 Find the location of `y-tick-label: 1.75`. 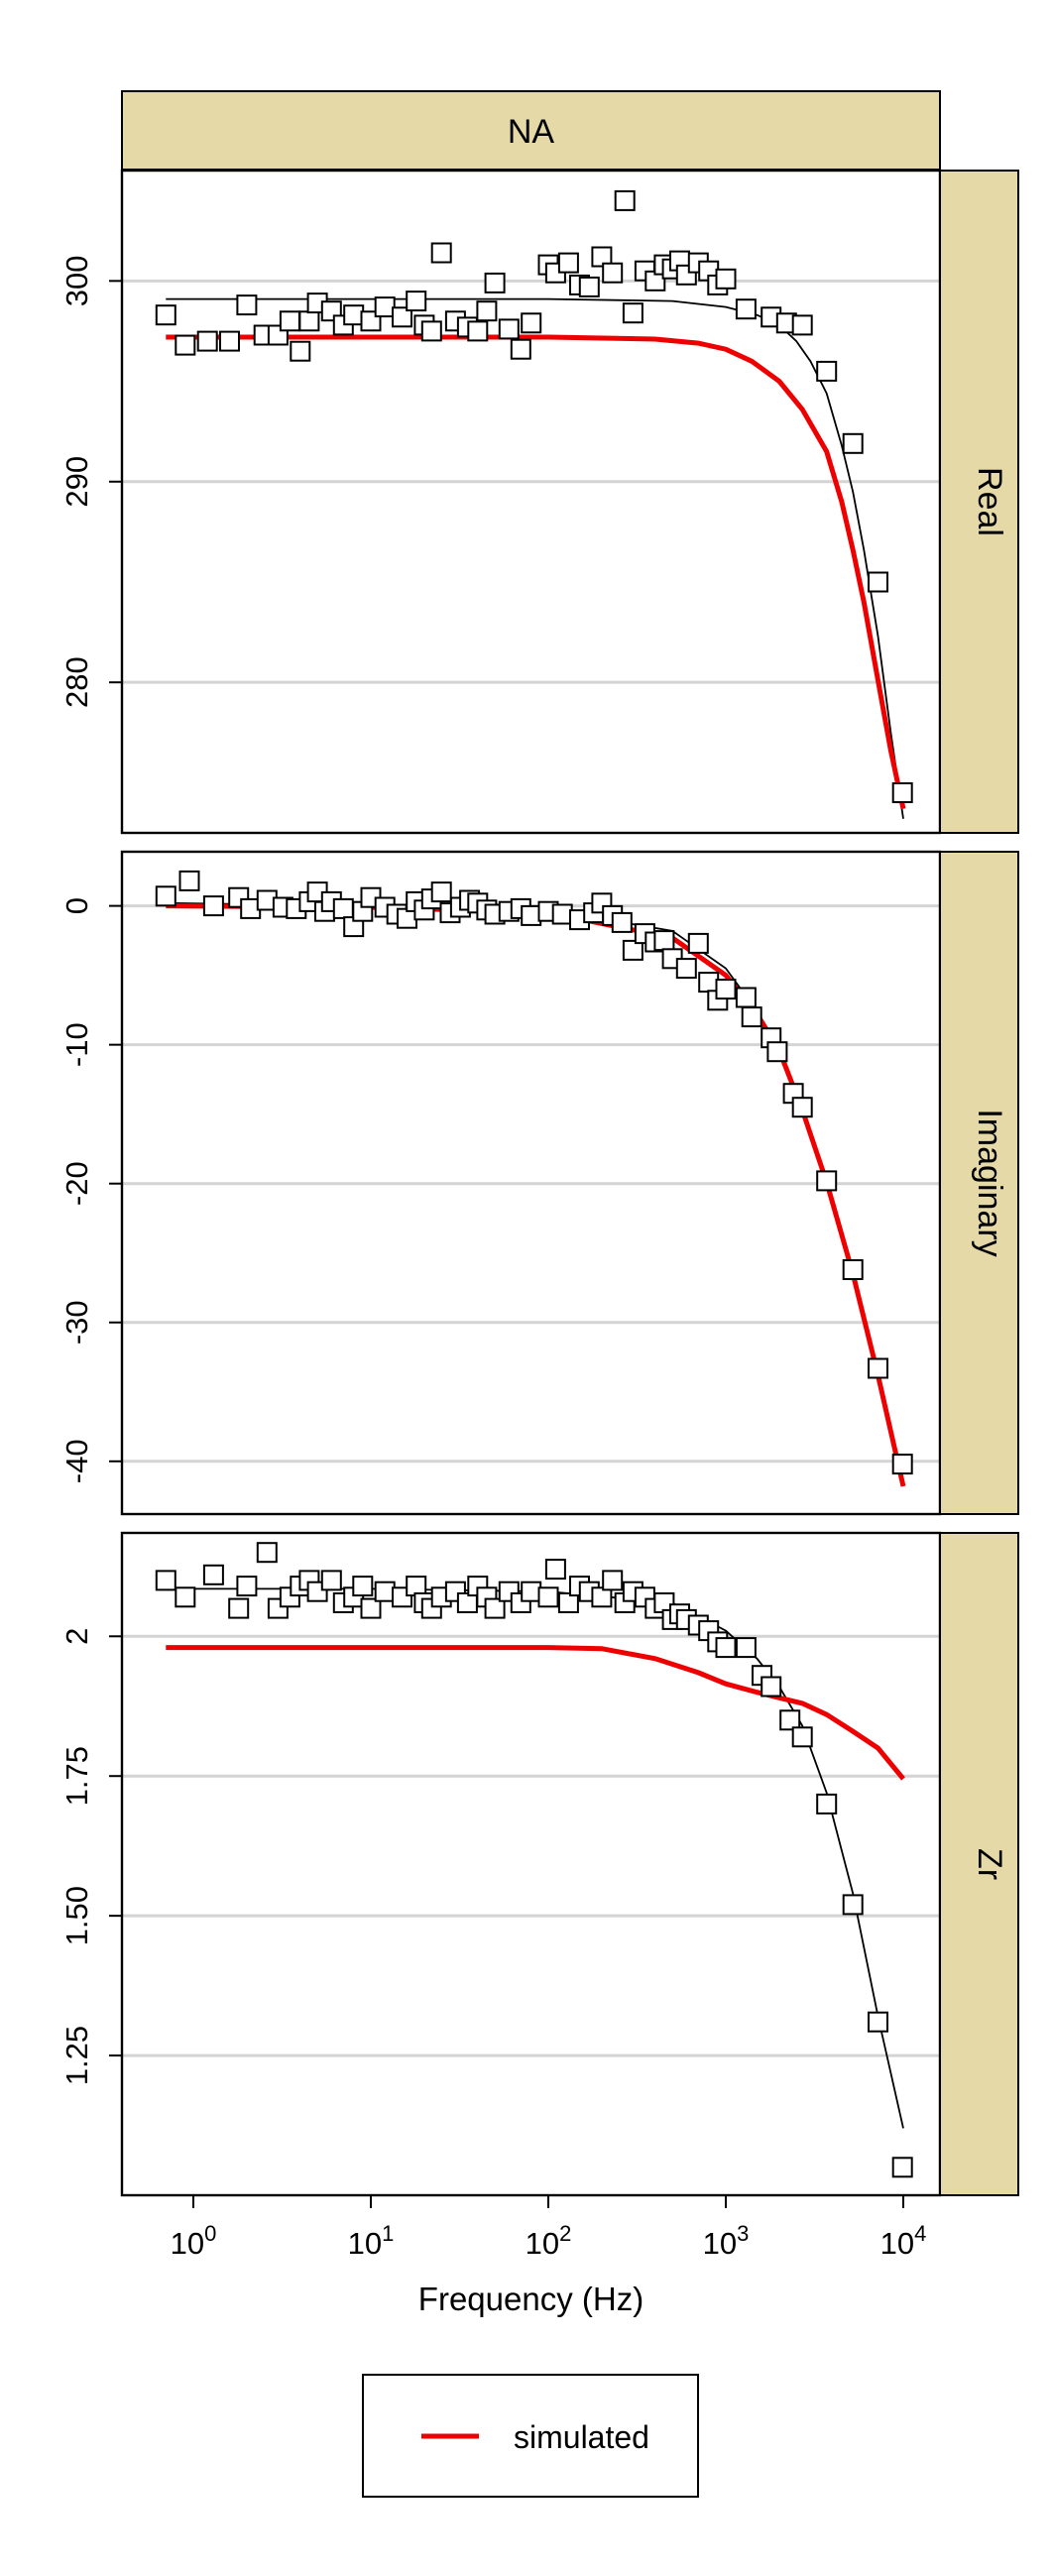

y-tick-label: 1.75 is located at coordinates (76, 1776).